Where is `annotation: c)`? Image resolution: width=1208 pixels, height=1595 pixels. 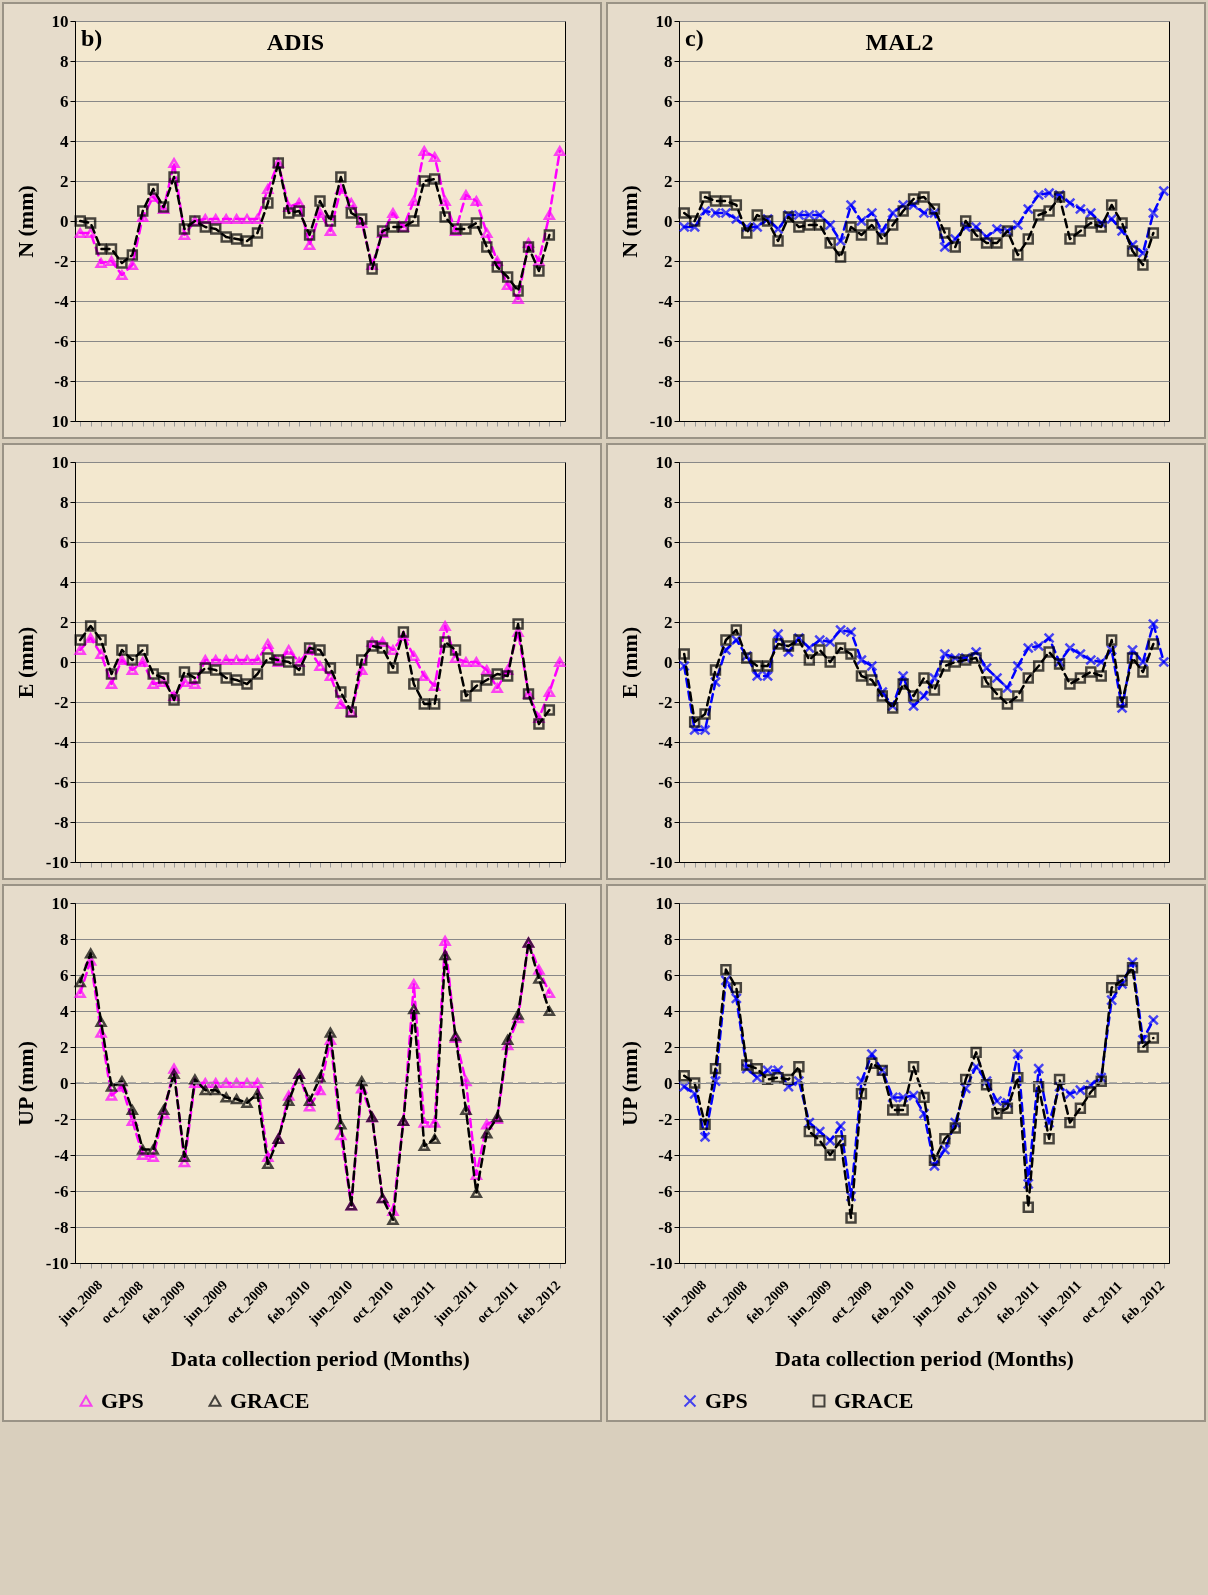 annotation: c) is located at coordinates (694, 38).